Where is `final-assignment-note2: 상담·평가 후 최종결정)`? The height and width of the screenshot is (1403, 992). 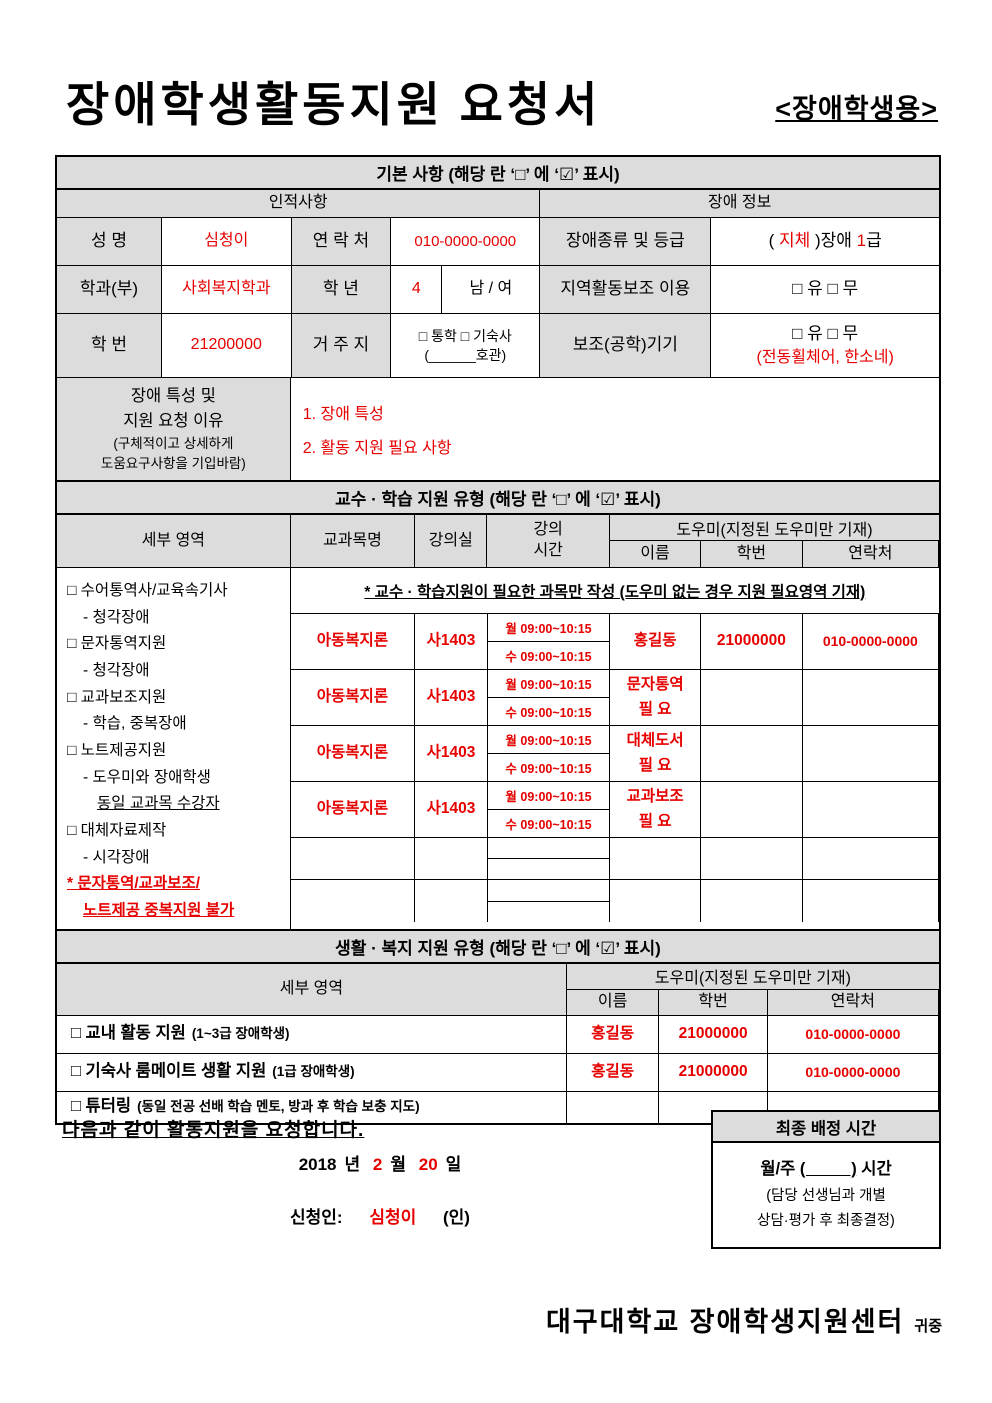 final-assignment-note2: 상담·평가 후 최종결정) is located at coordinates (826, 1221).